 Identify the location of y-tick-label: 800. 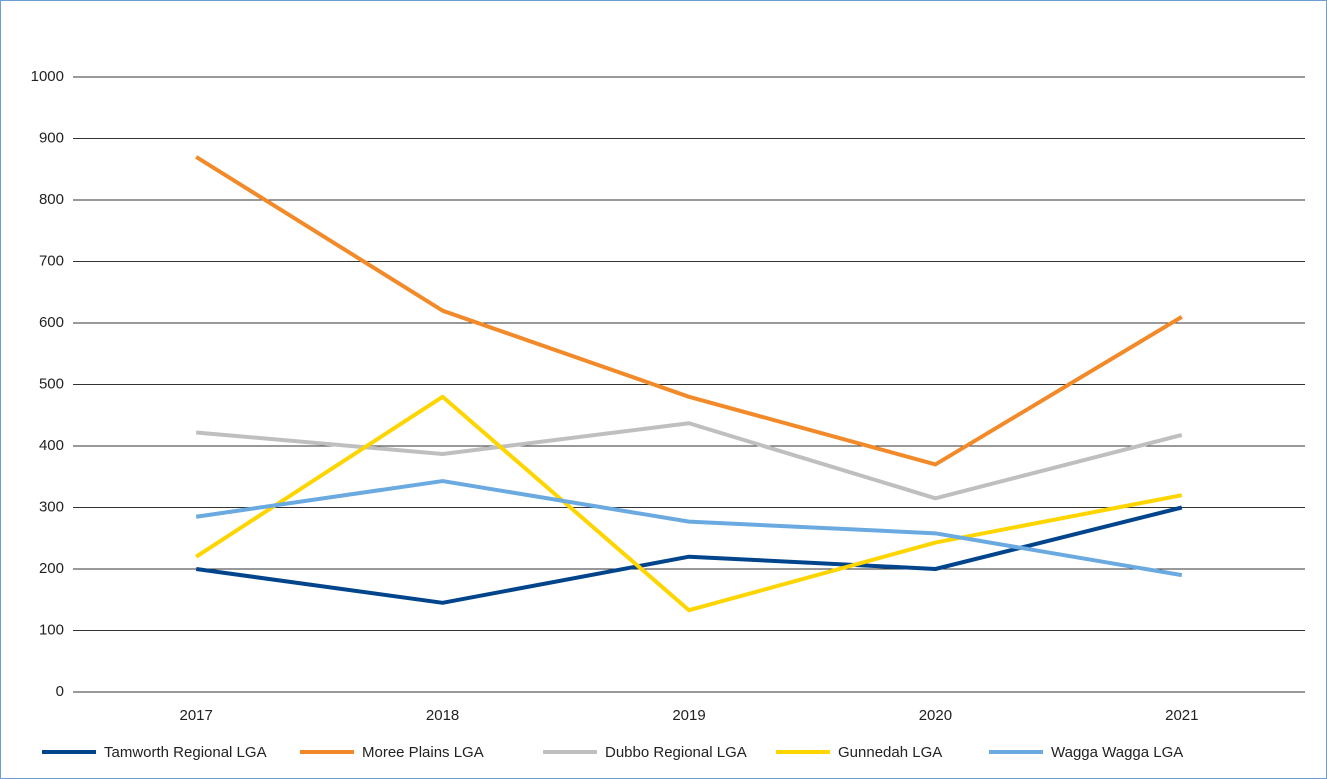
(51, 199).